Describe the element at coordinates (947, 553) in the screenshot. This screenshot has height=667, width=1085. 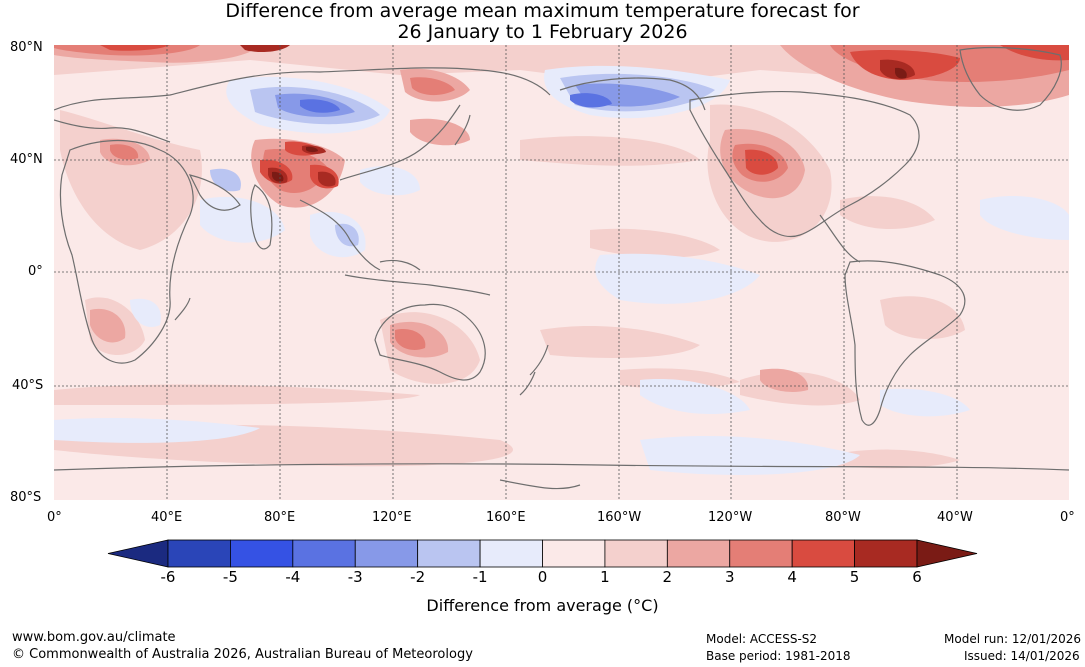
I see `colorbar-max-arrow` at that location.